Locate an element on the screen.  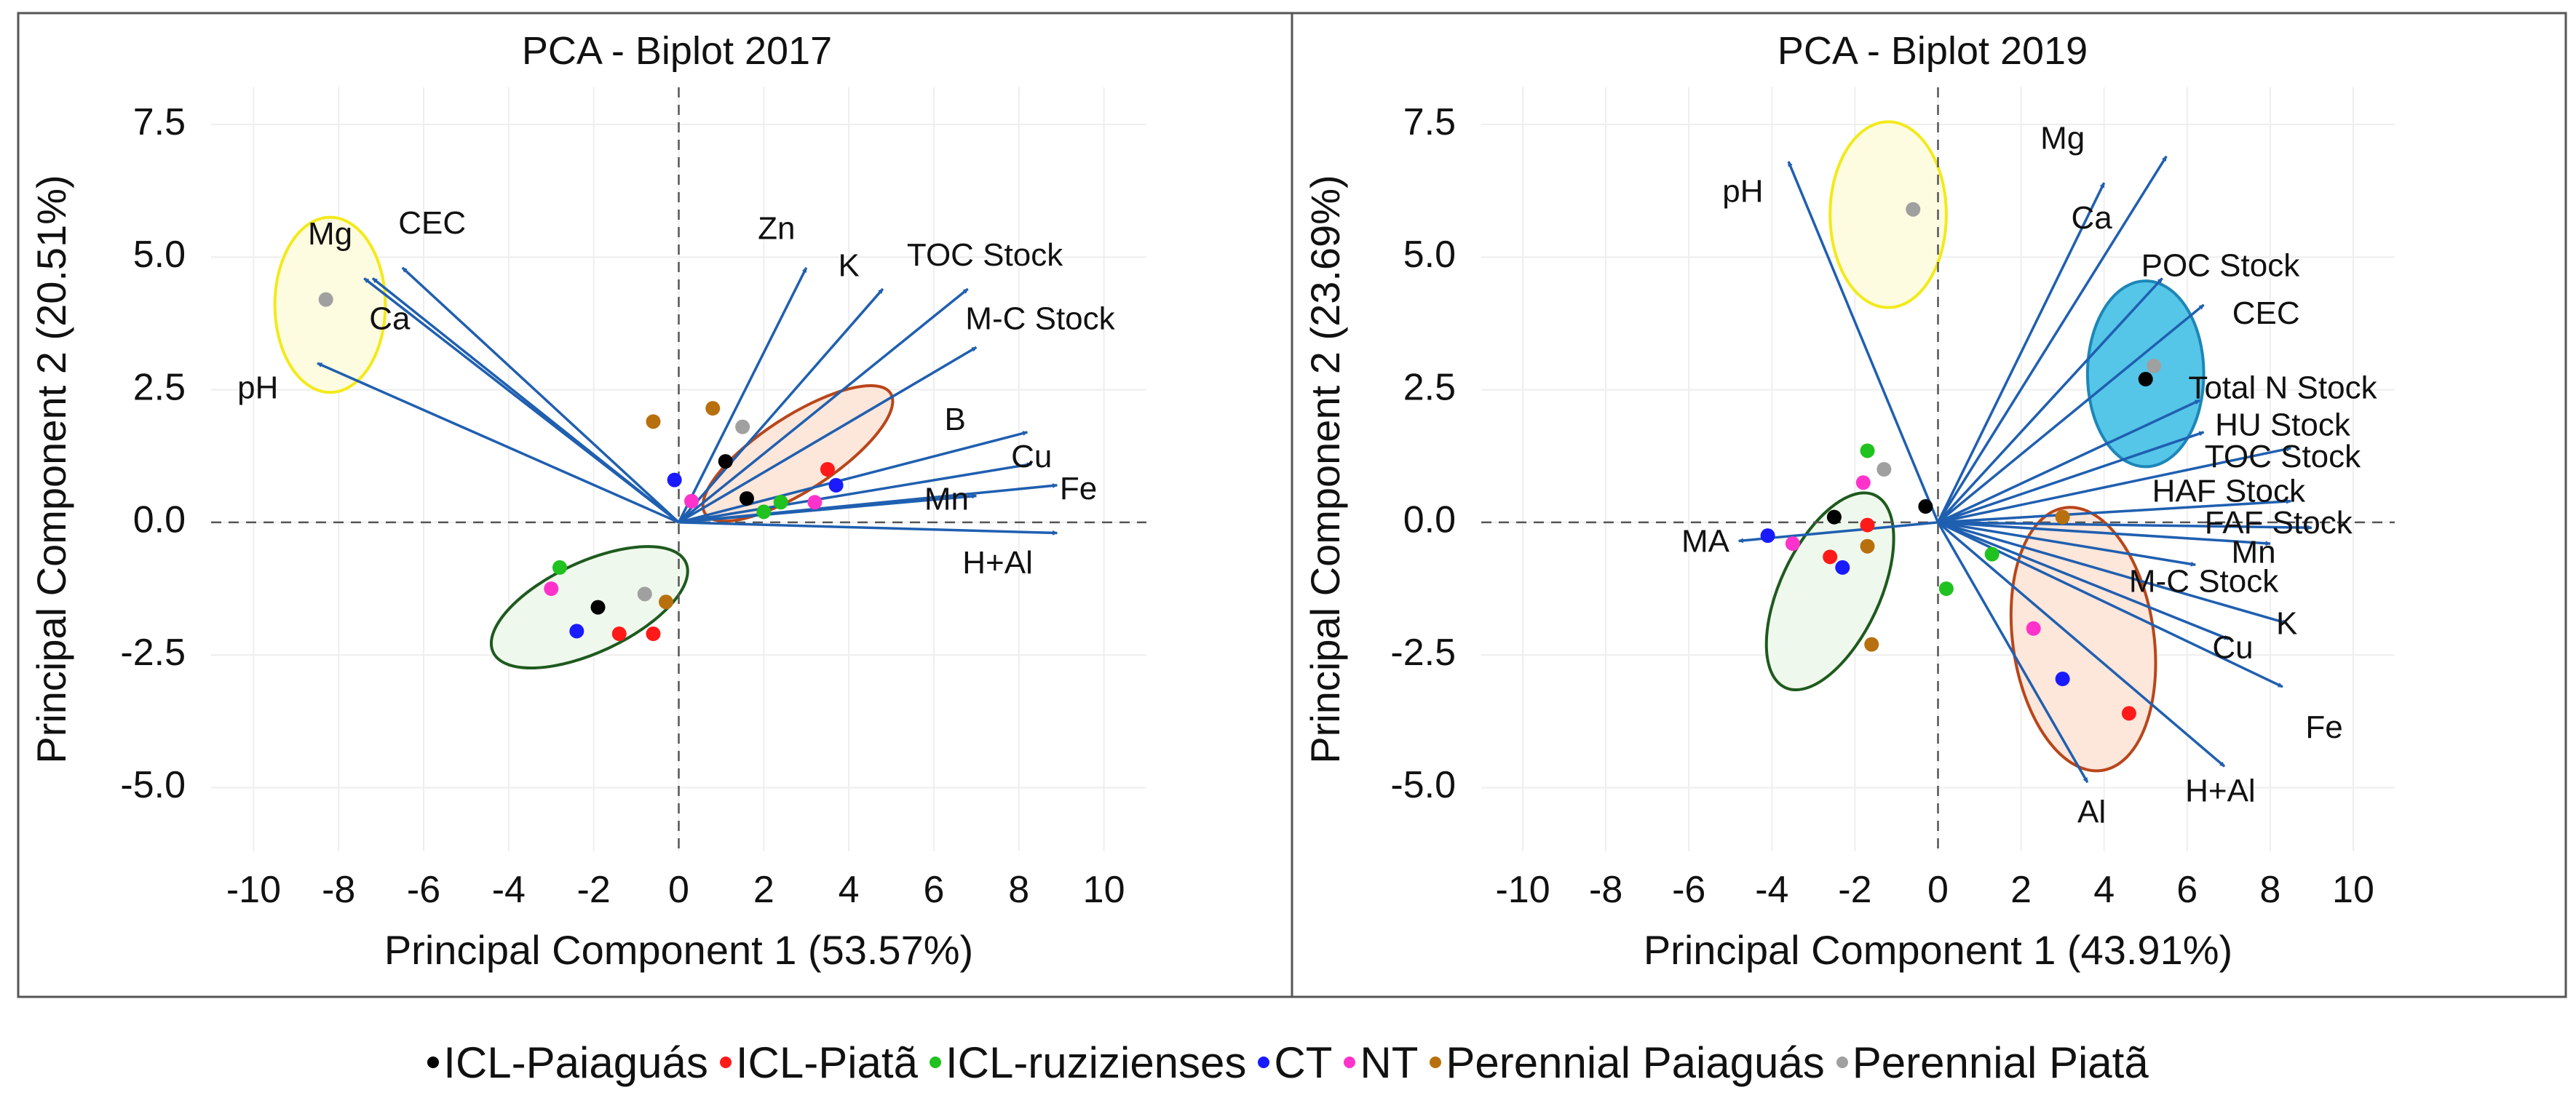
x-tick-label: 4 is located at coordinates (849, 890).